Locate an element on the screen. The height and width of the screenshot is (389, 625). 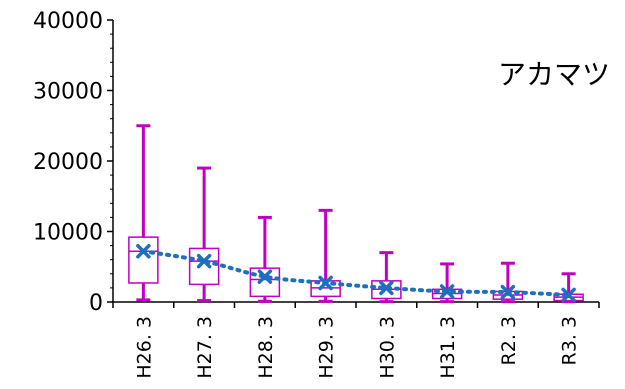
mean-markers is located at coordinates (356, 273).